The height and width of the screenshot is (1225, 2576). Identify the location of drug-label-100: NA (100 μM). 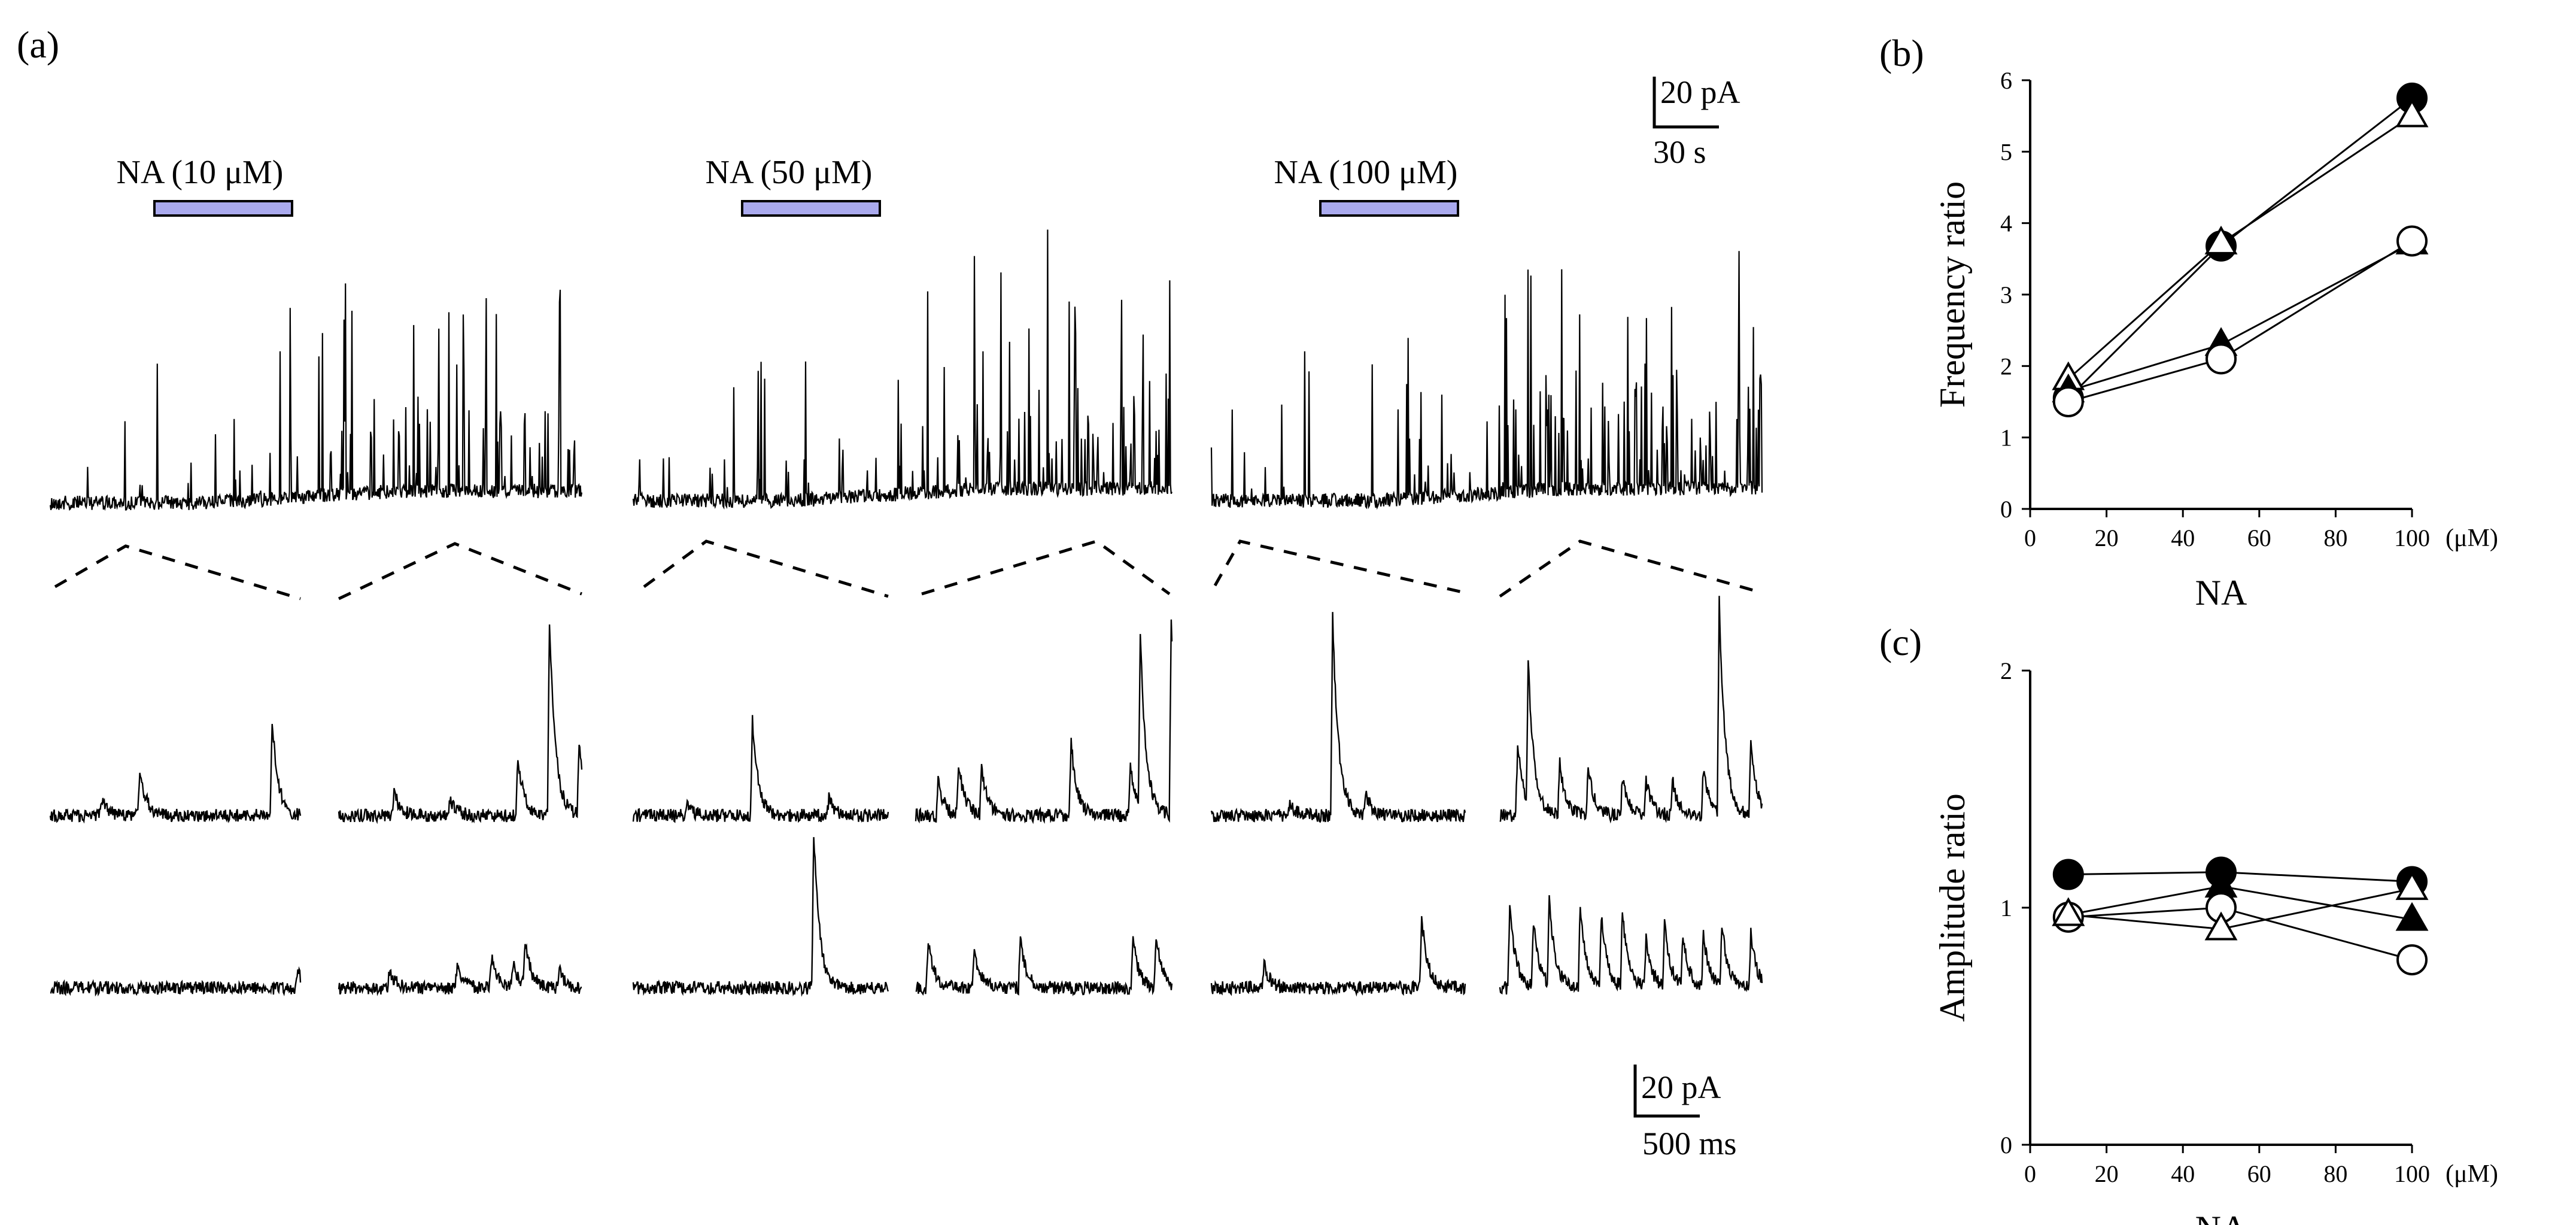
(1366, 173).